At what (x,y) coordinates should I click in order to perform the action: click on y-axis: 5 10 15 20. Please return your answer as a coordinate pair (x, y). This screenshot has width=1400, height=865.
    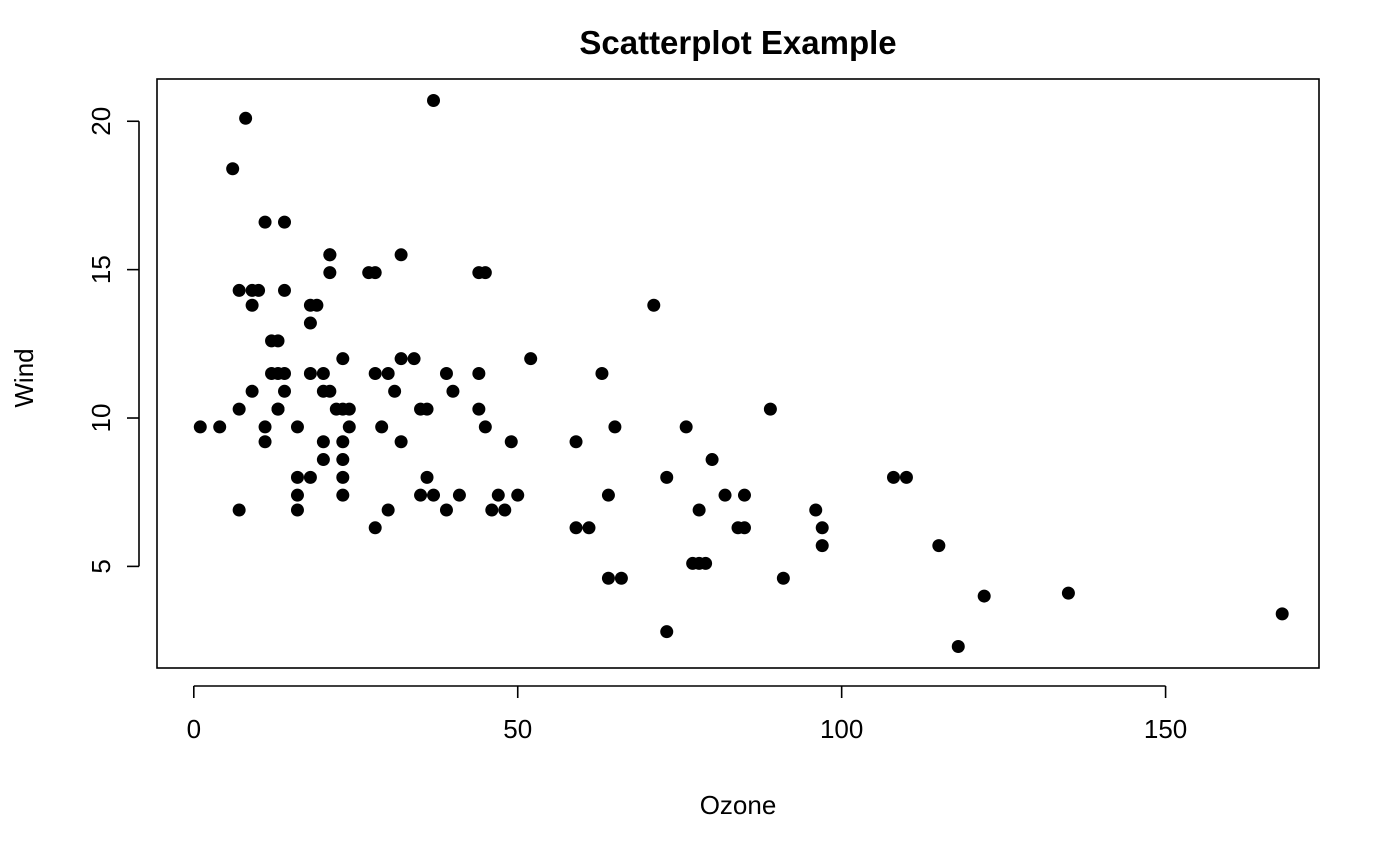
    Looking at the image, I should click on (113, 340).